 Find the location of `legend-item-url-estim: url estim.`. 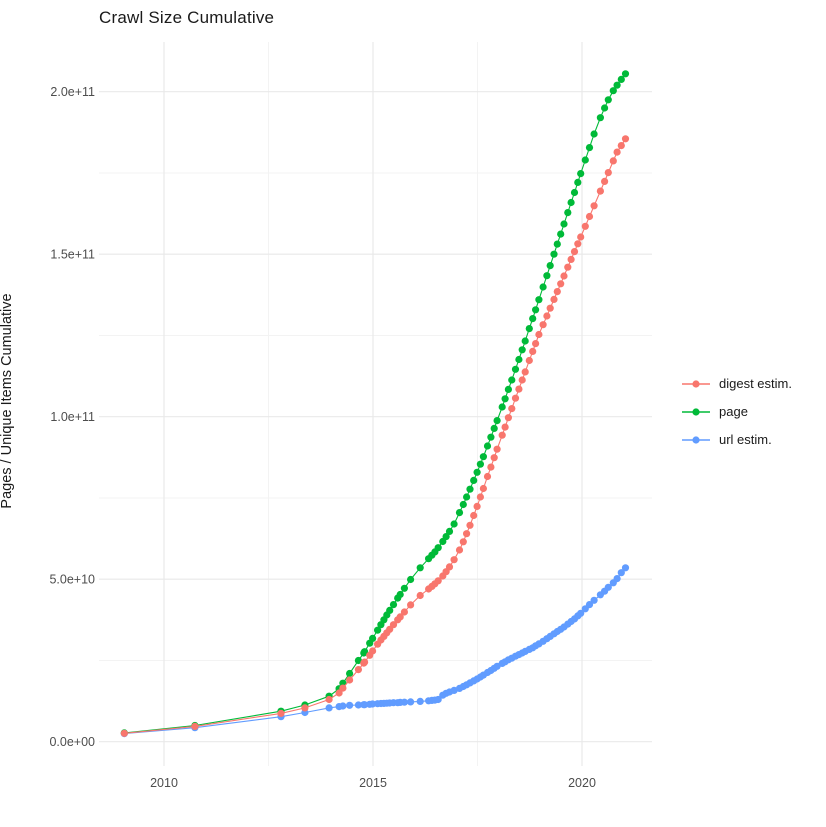

legend-item-url-estim: url estim. is located at coordinates (736, 439).